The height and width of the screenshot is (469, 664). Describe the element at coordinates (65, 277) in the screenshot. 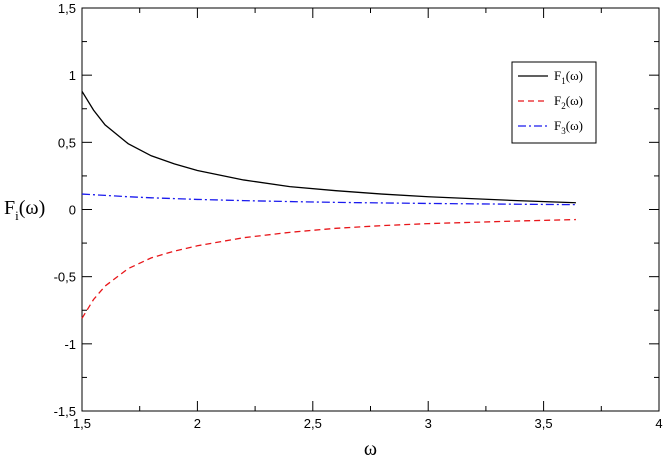

I see `y-tick-label: -0,5` at that location.